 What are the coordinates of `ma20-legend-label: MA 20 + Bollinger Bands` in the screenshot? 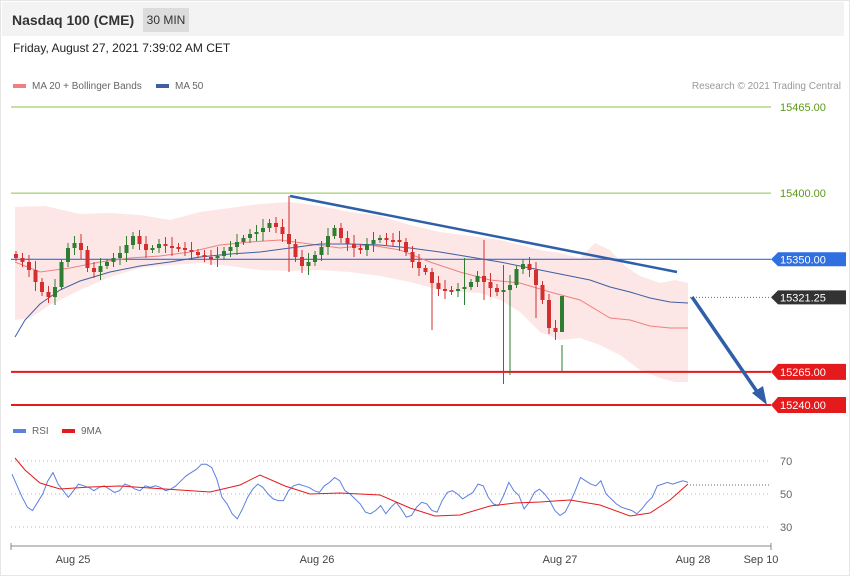 It's located at (87, 86).